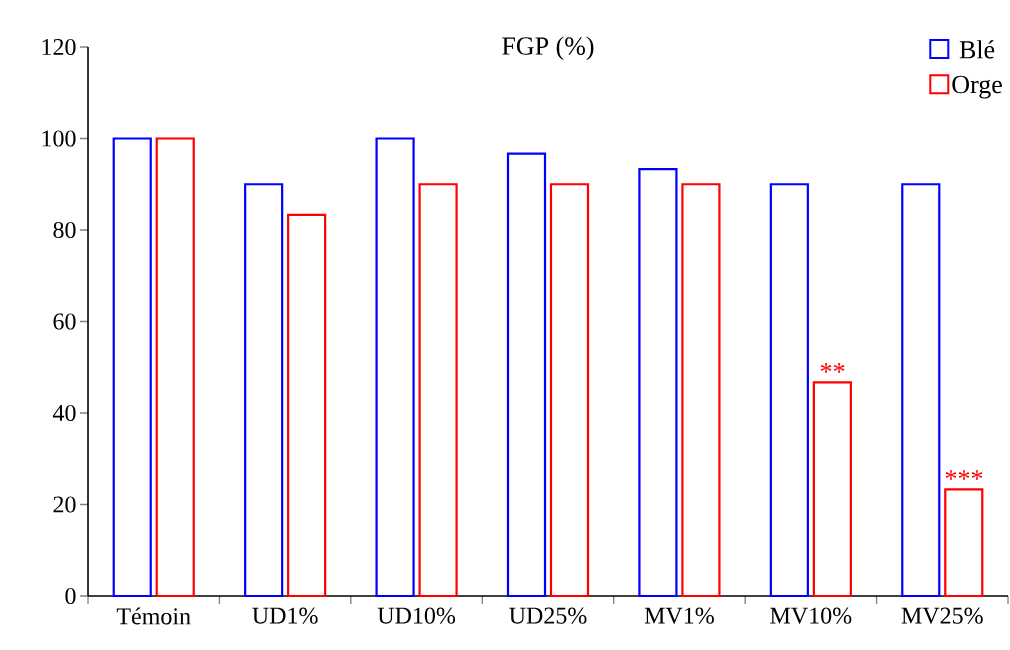  I want to click on x-tick-label: Témoin, so click(153, 616).